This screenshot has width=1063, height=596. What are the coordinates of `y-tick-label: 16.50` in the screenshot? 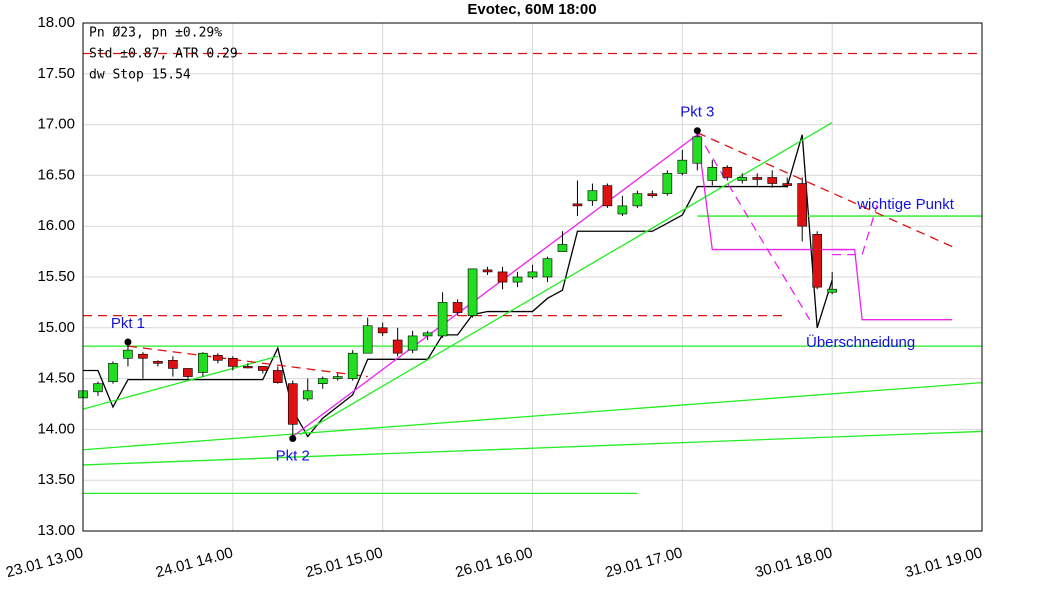 It's located at (56, 174).